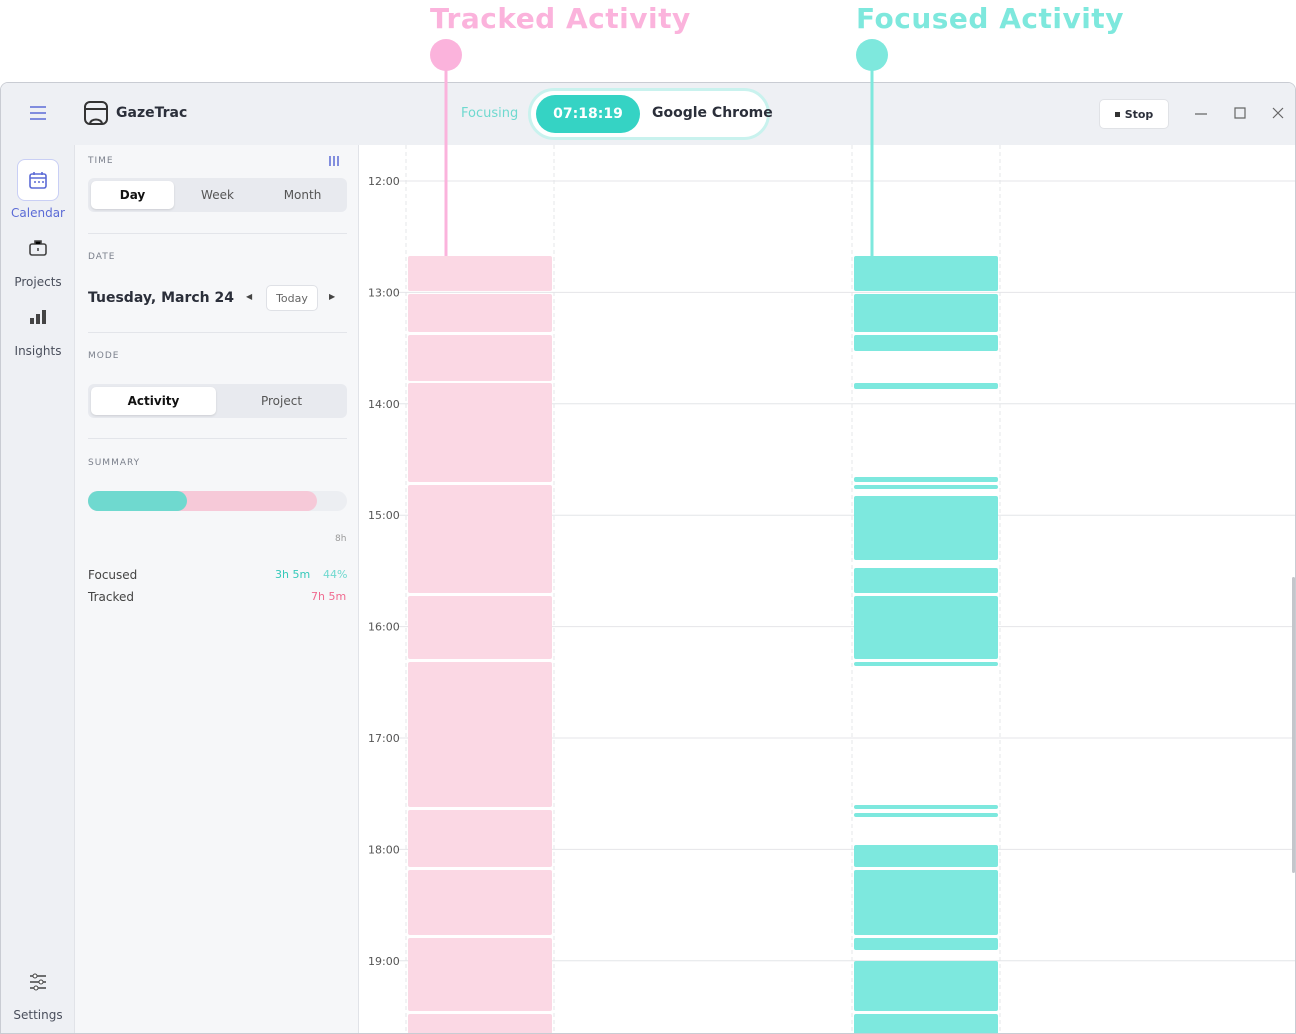 This screenshot has width=1296, height=1034. Describe the element at coordinates (38, 282) in the screenshot. I see `nav-label: Projects` at that location.